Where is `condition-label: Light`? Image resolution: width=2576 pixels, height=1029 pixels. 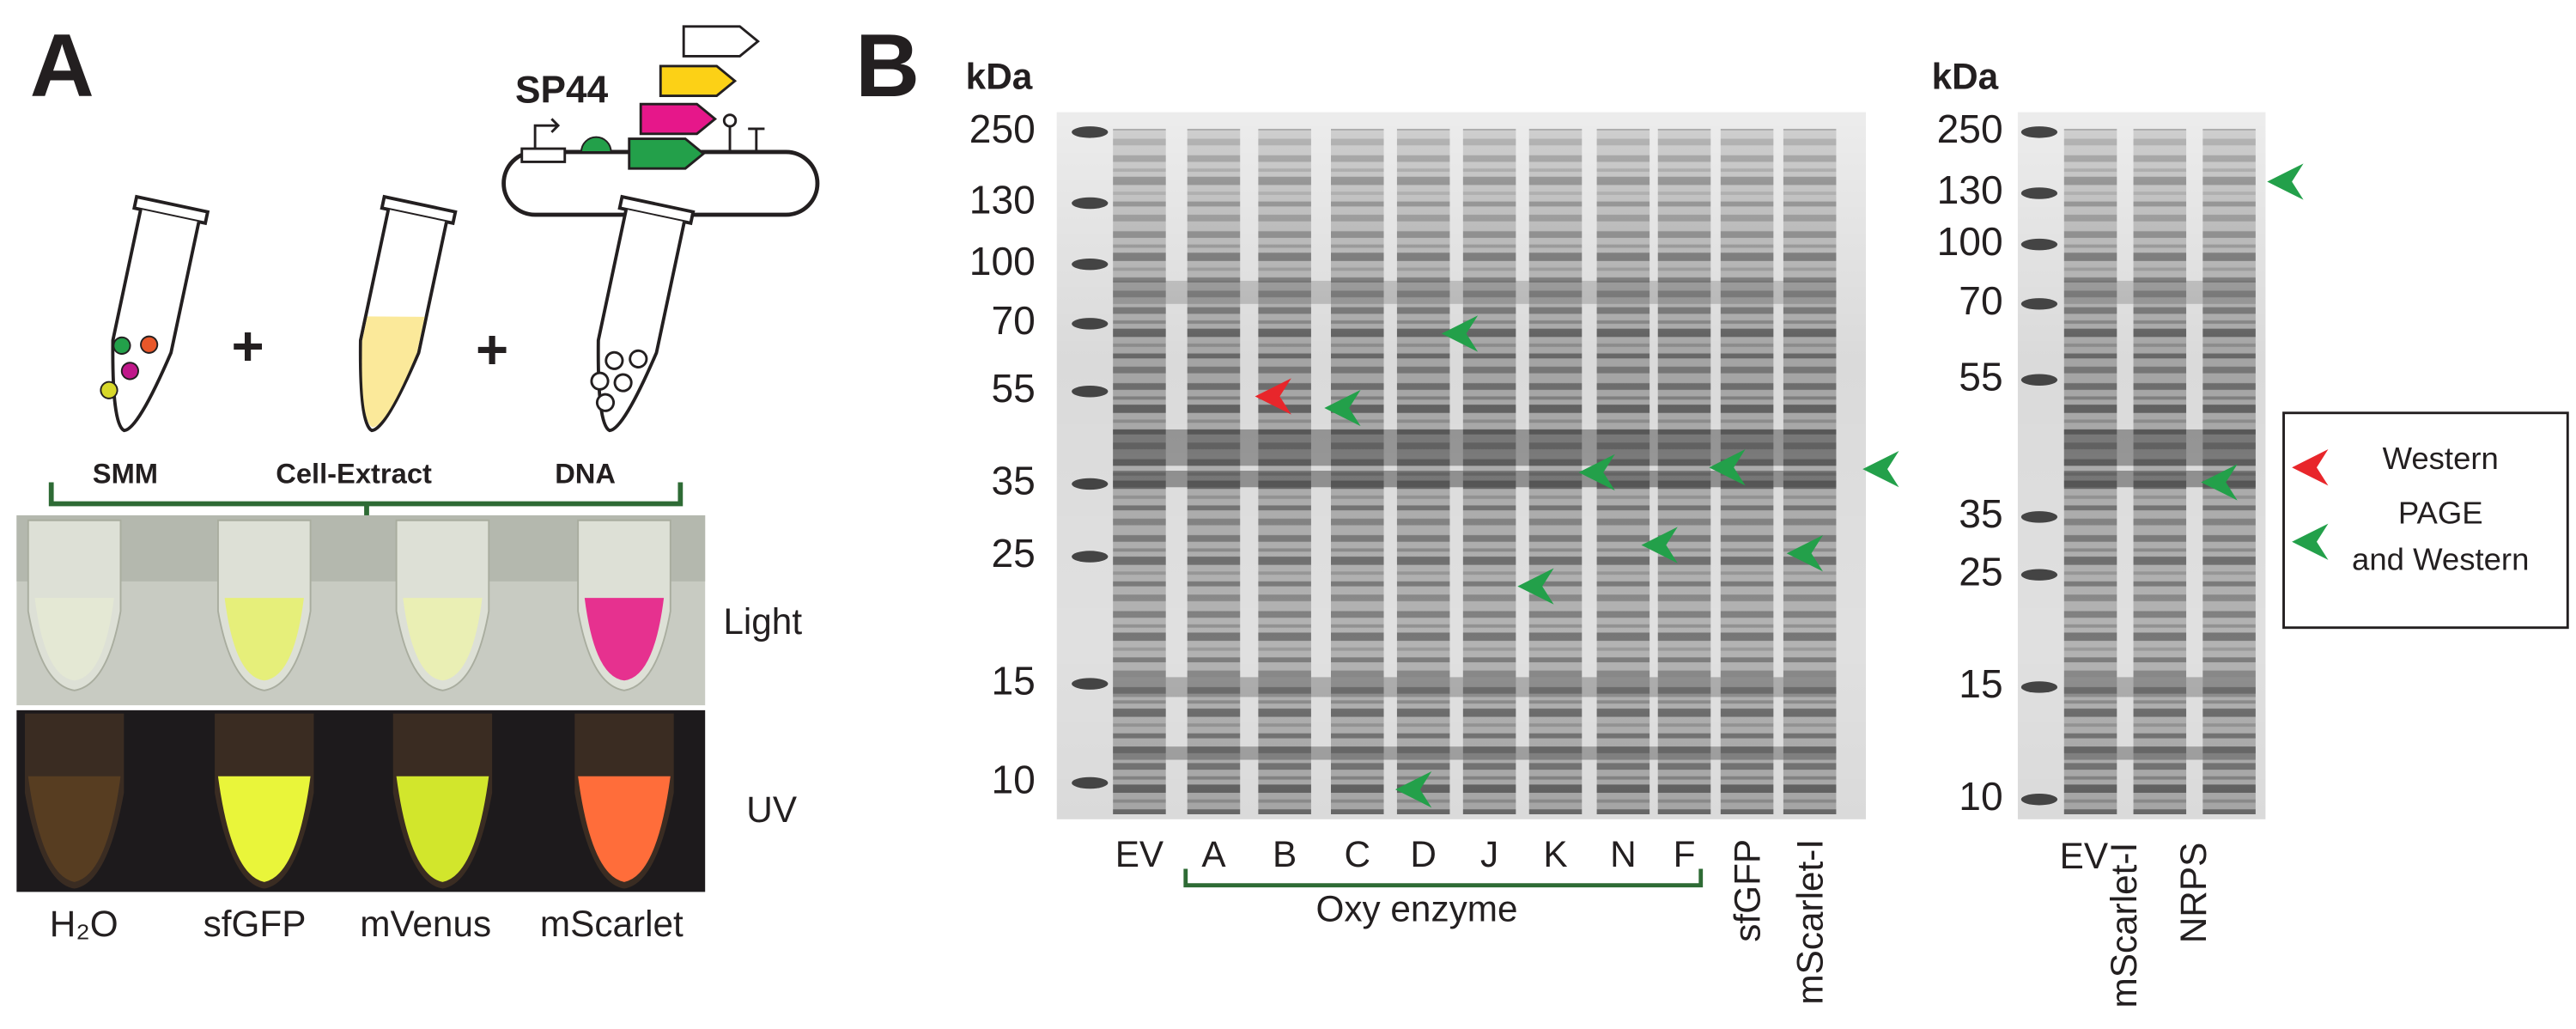
condition-label: Light is located at coordinates (762, 621).